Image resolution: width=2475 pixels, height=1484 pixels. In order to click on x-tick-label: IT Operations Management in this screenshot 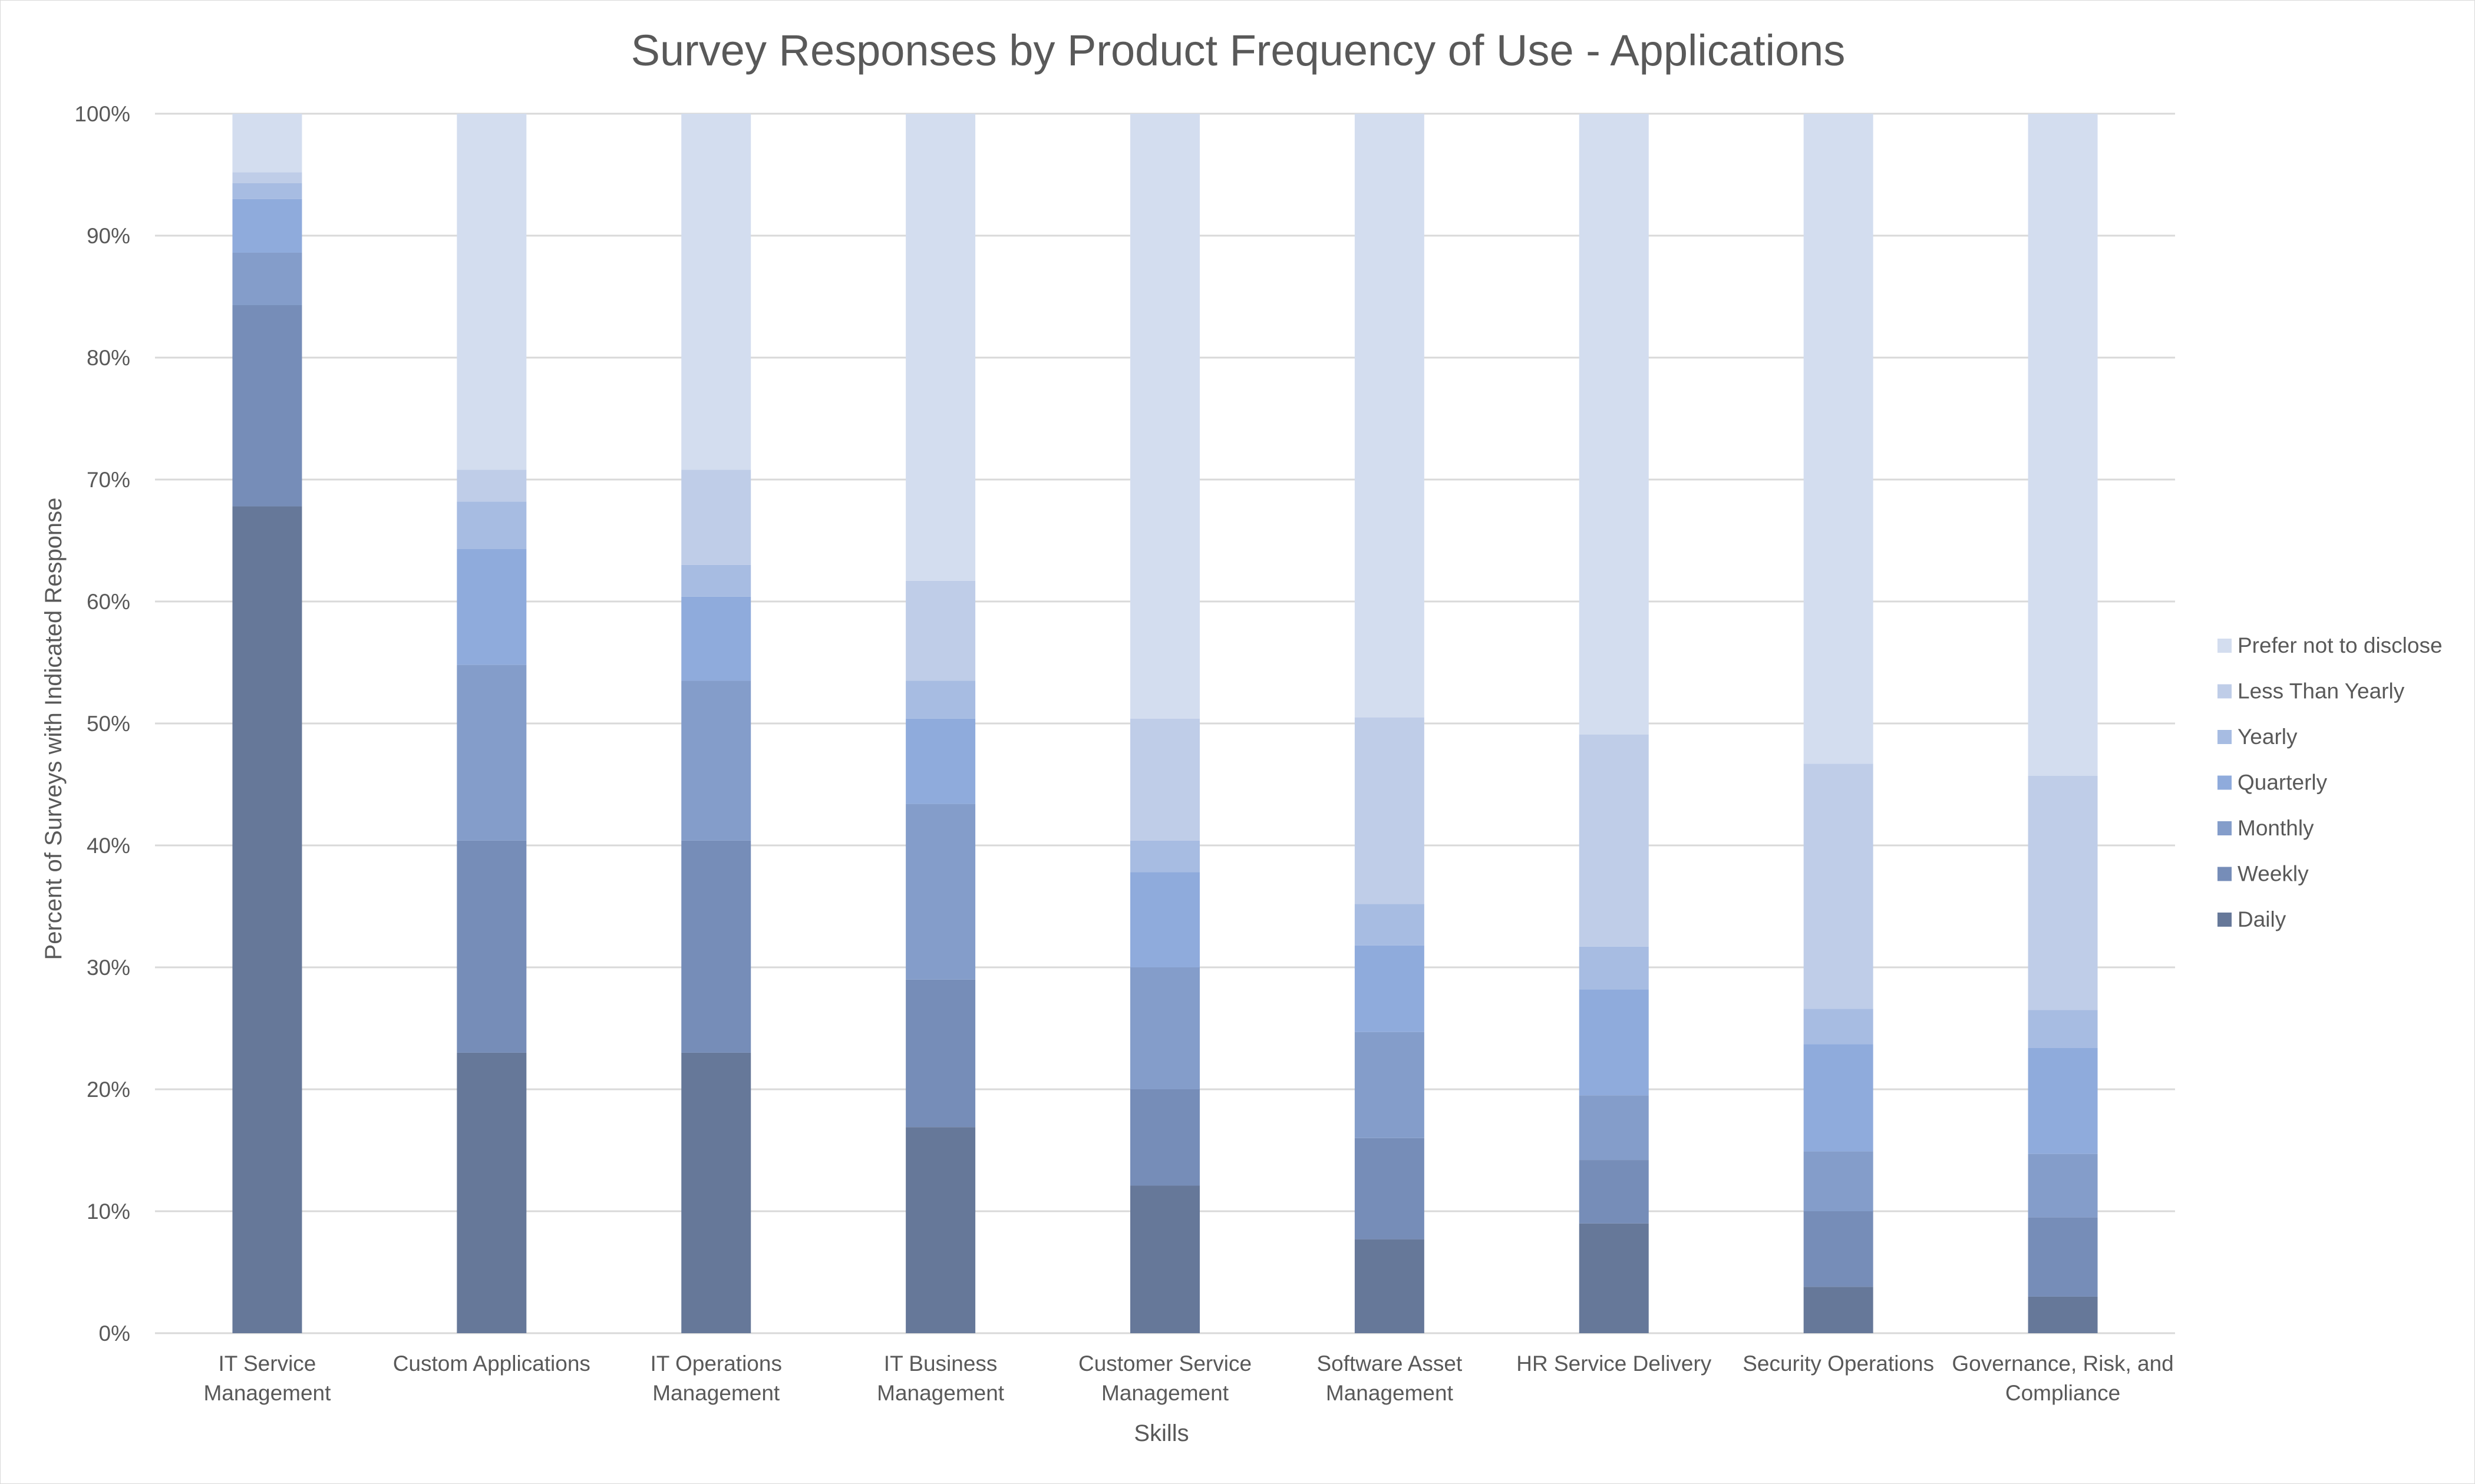, I will do `click(715, 1378)`.